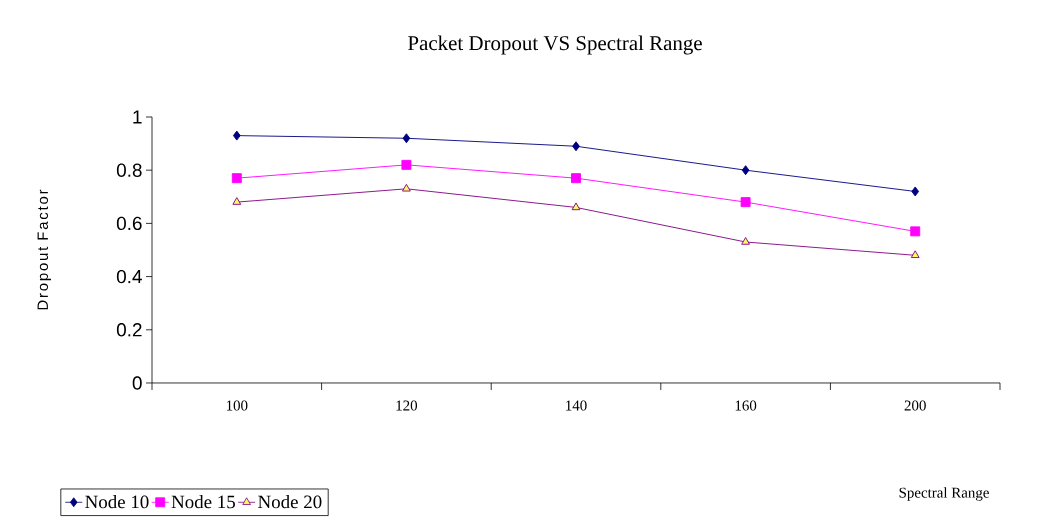 This screenshot has width=1051, height=524. I want to click on y-tick-label: 0.2, so click(129, 330).